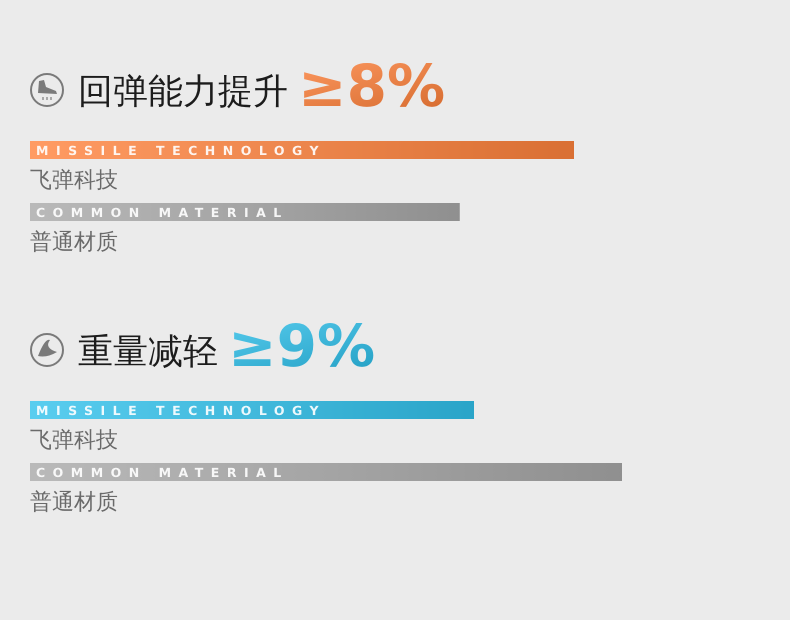  Describe the element at coordinates (148, 352) in the screenshot. I see `chart-title: 重量减轻` at that location.